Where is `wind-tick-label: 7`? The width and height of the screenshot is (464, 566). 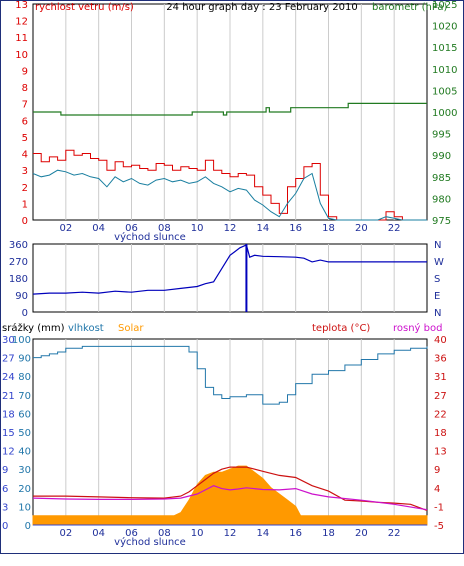
wind-tick-label: 7 is located at coordinates (25, 105).